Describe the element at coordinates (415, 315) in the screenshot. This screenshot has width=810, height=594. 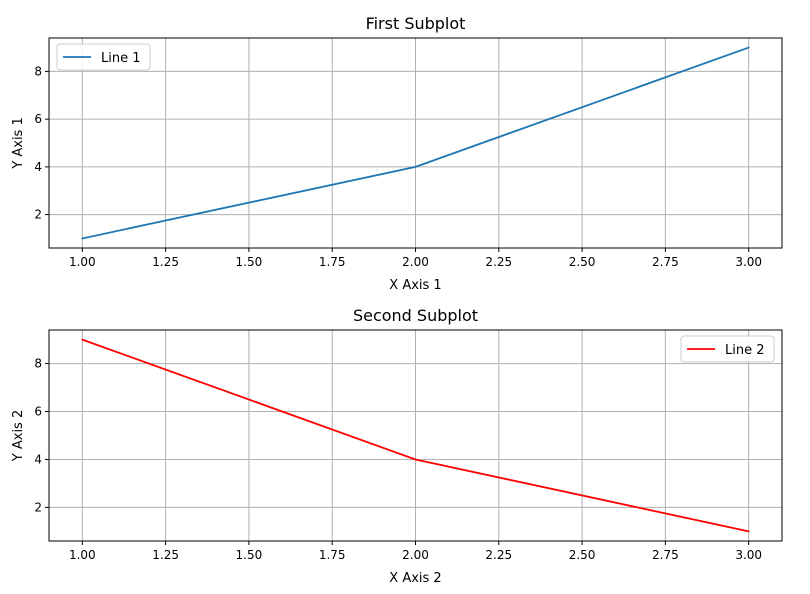
I see `chart-title: Second Subplot` at that location.